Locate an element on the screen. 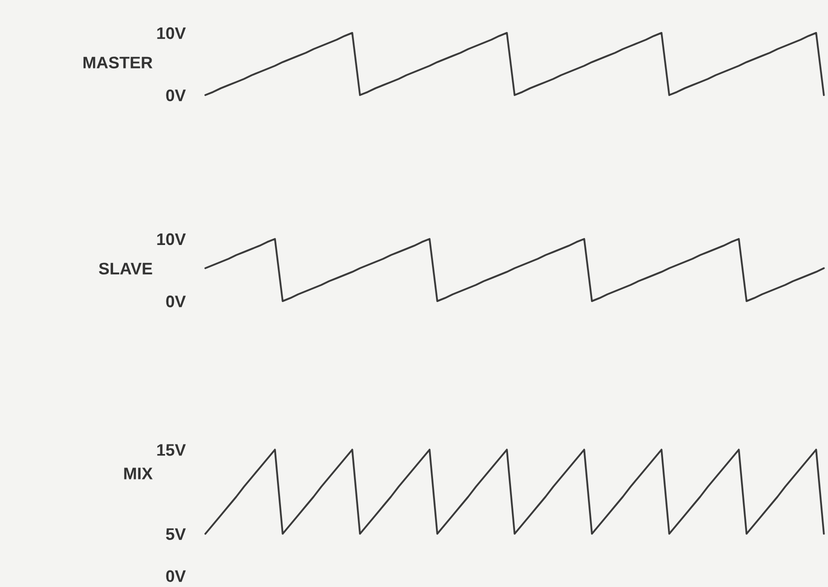 This screenshot has width=828, height=587. y-axis-title: MIX is located at coordinates (138, 474).